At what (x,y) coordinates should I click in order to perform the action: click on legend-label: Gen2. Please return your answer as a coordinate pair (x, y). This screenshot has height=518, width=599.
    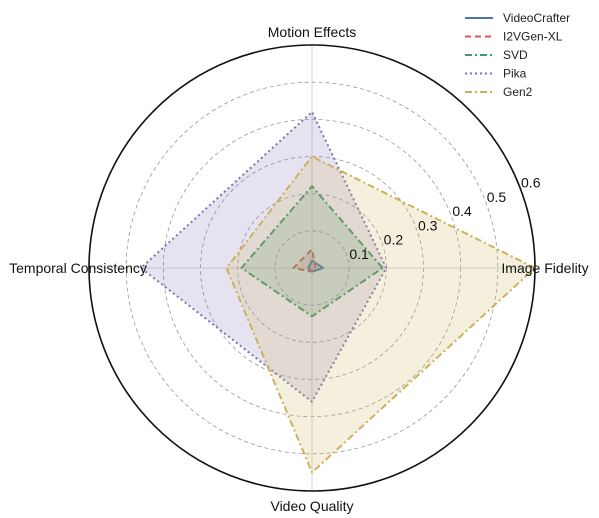
    Looking at the image, I should click on (518, 92).